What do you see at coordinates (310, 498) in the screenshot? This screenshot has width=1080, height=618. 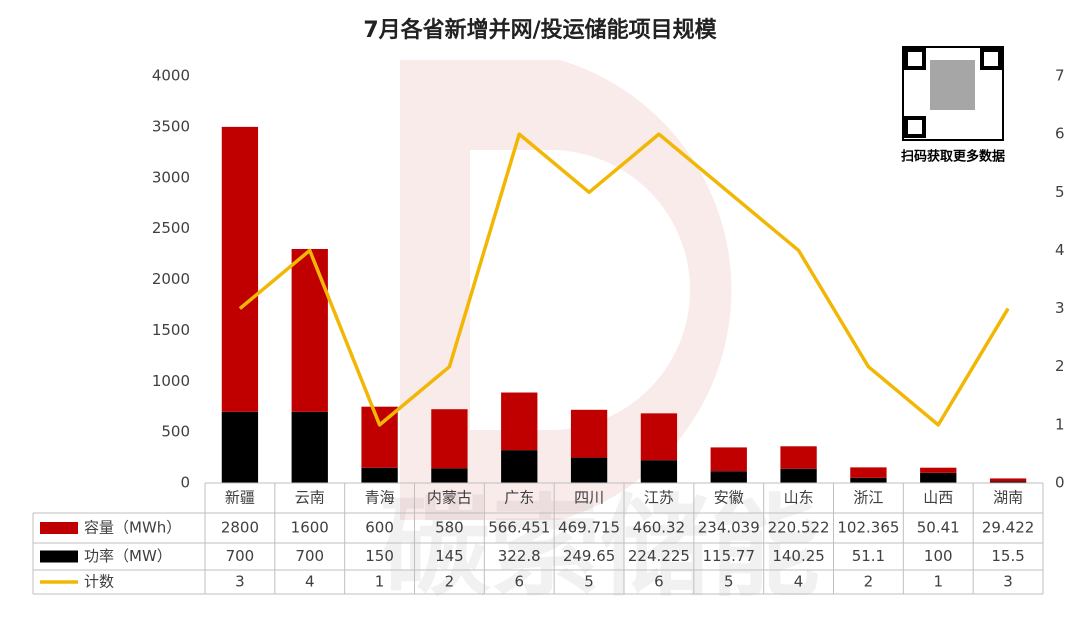 I see `x-tick-label: 云南` at bounding box center [310, 498].